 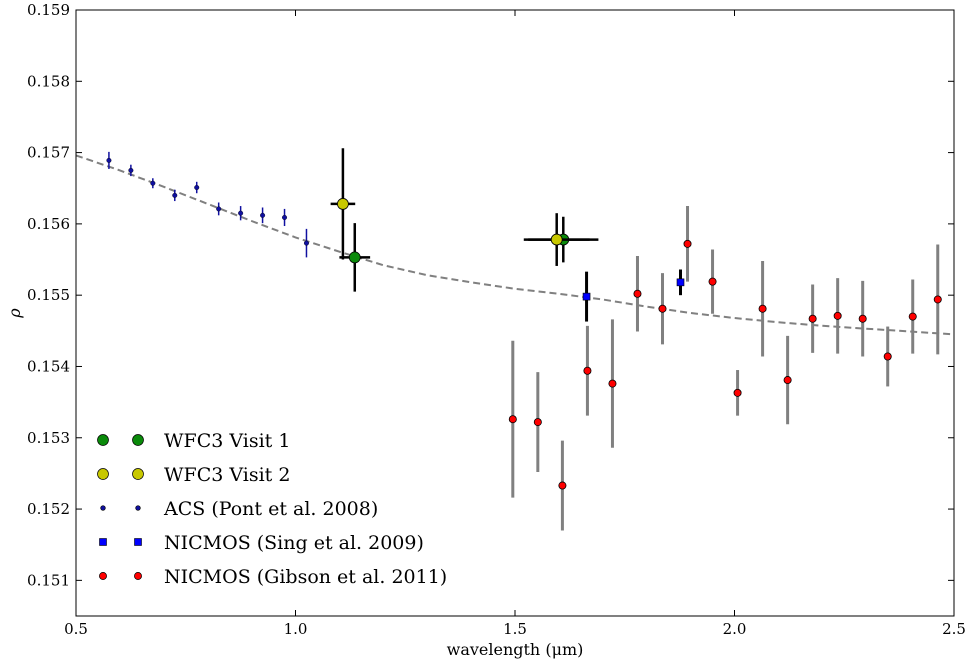 What do you see at coordinates (227, 441) in the screenshot?
I see `legend-label: WFC3 Visit 1` at bounding box center [227, 441].